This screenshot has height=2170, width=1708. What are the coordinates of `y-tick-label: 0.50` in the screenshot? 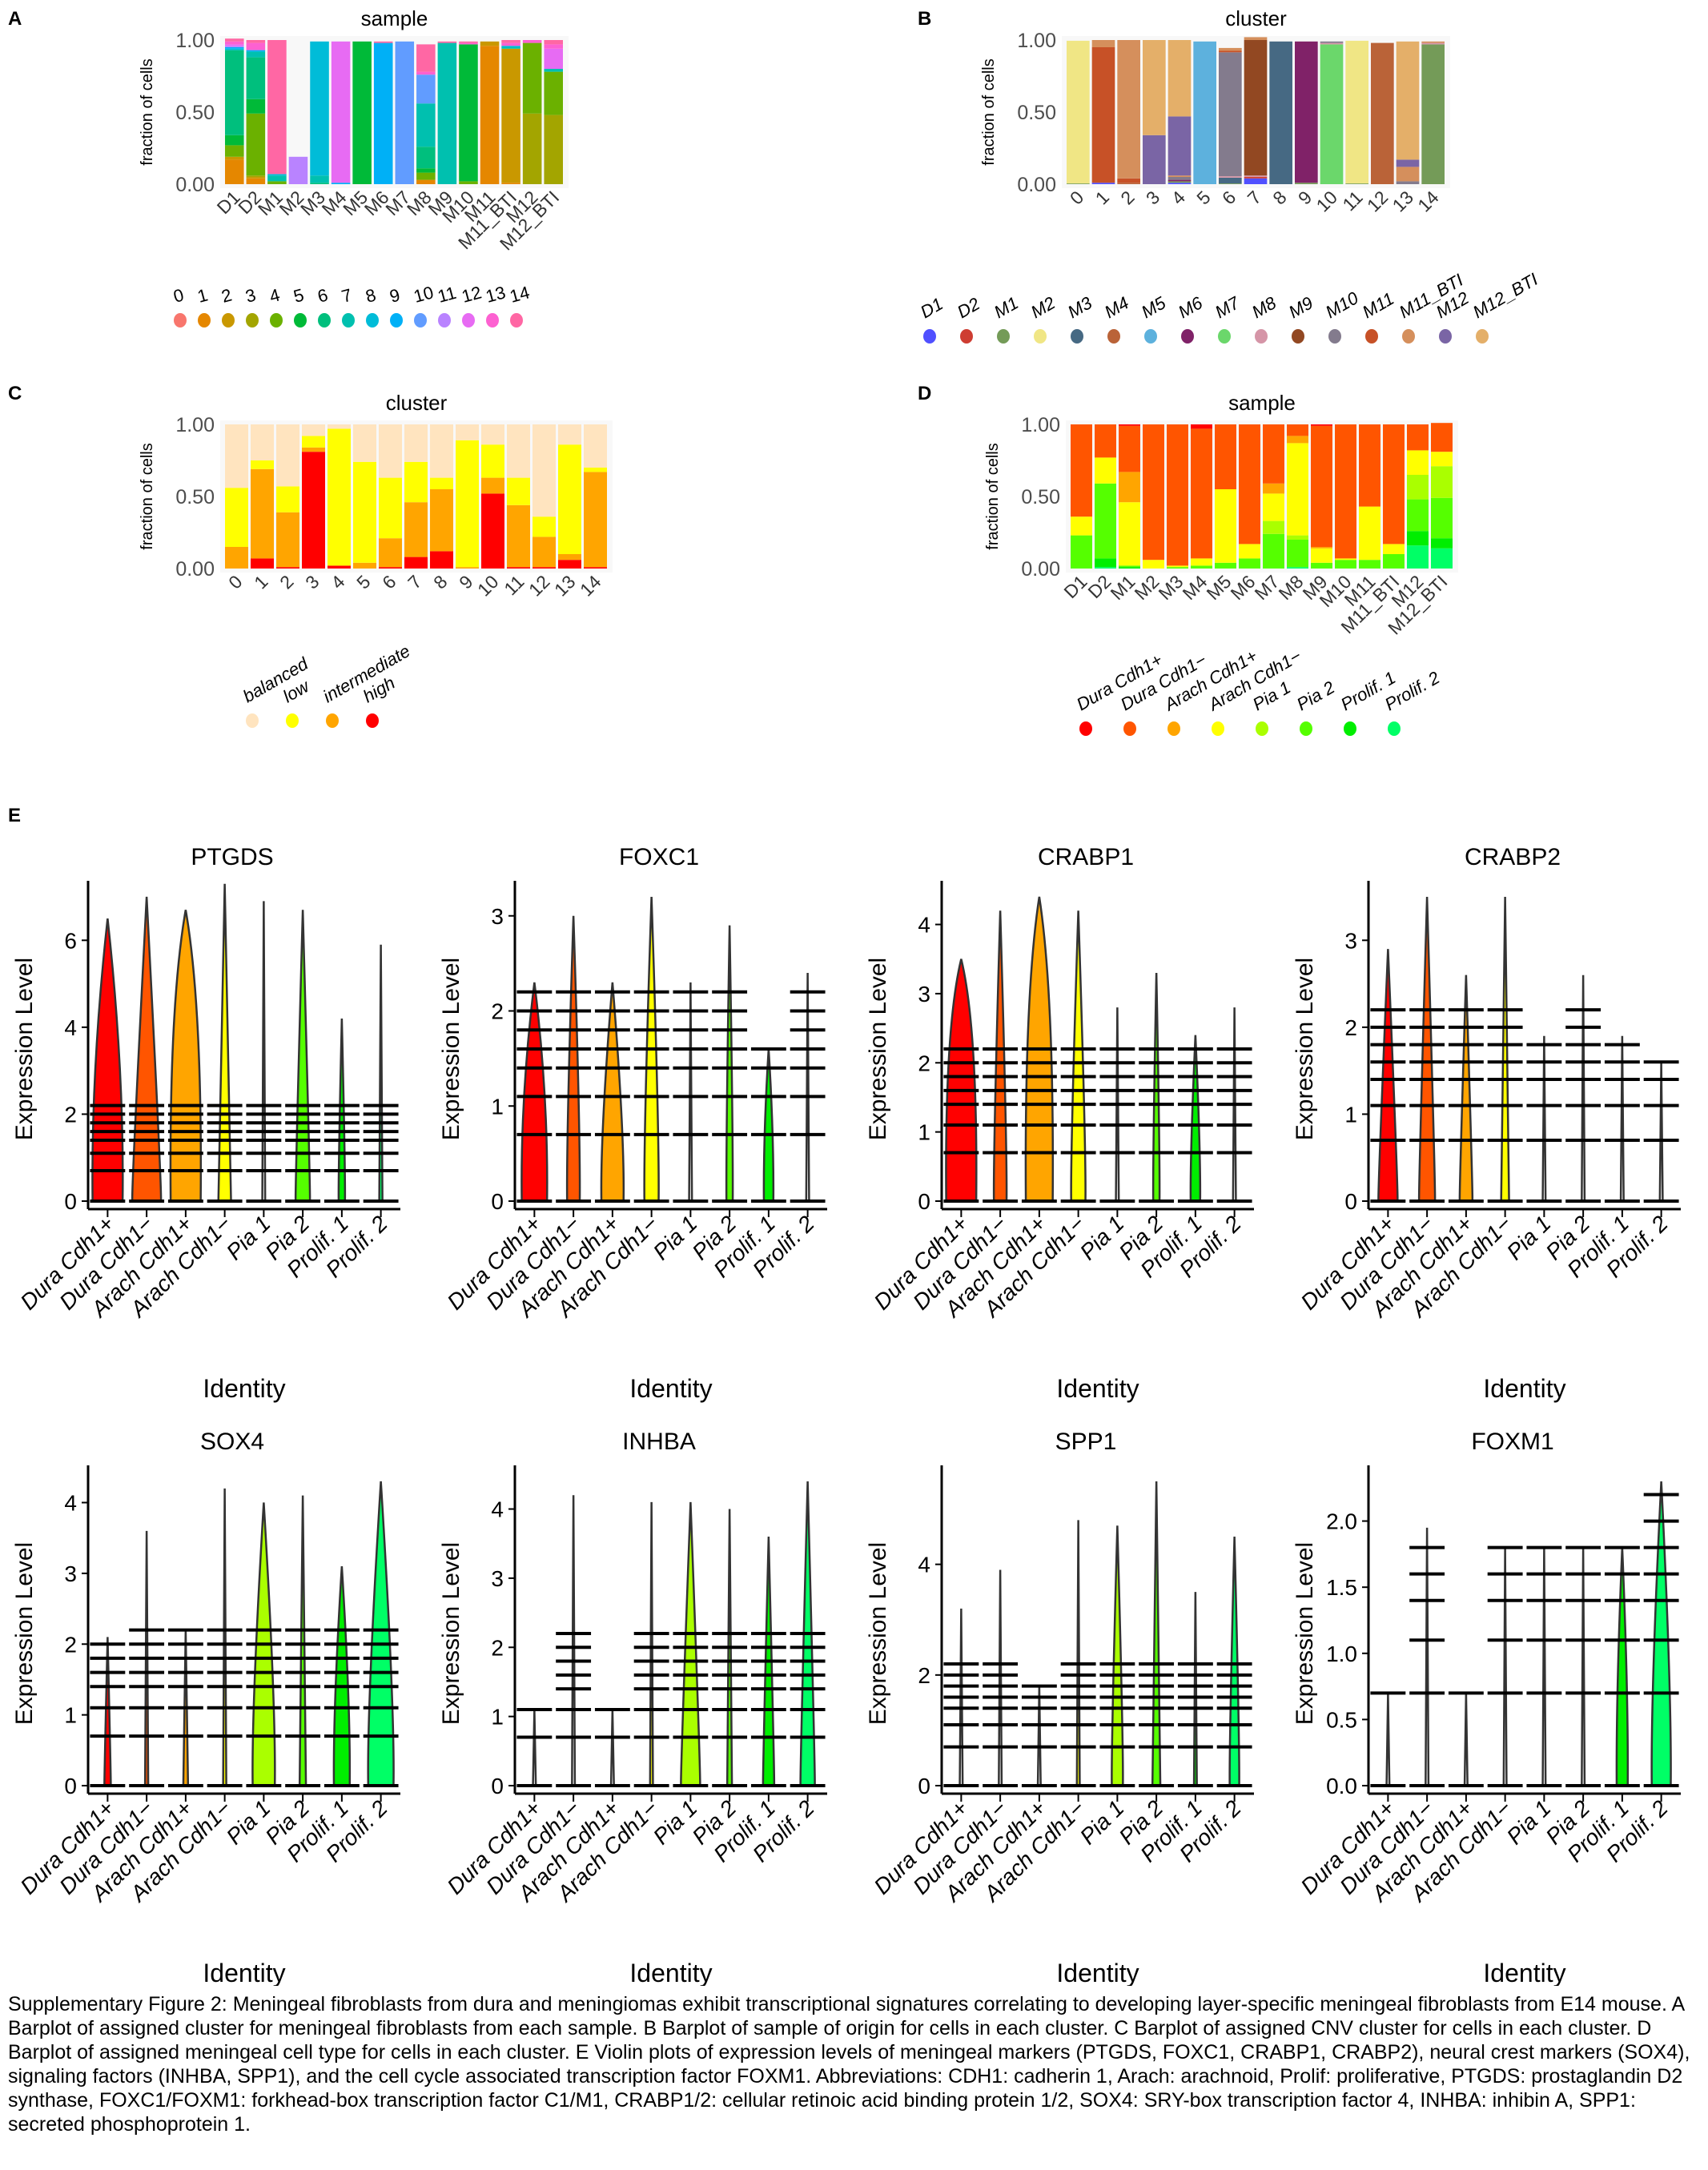 It's located at (195, 497).